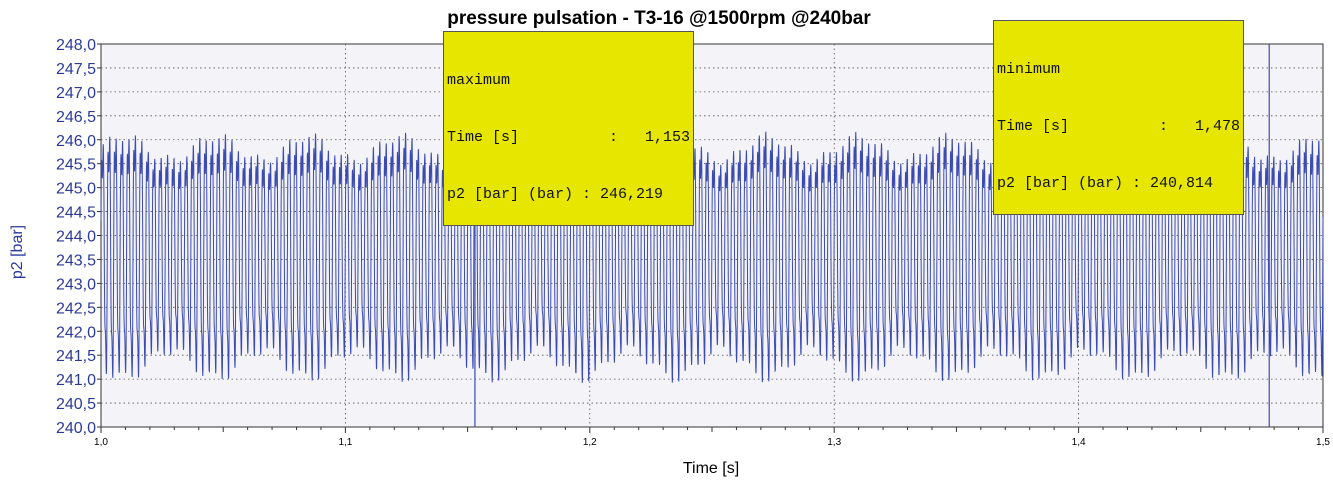 This screenshot has height=481, width=1333. Describe the element at coordinates (712, 437) in the screenshot. I see `x-axis: 1,0 1,1 1,2 1,3 1,4 1,5` at that location.